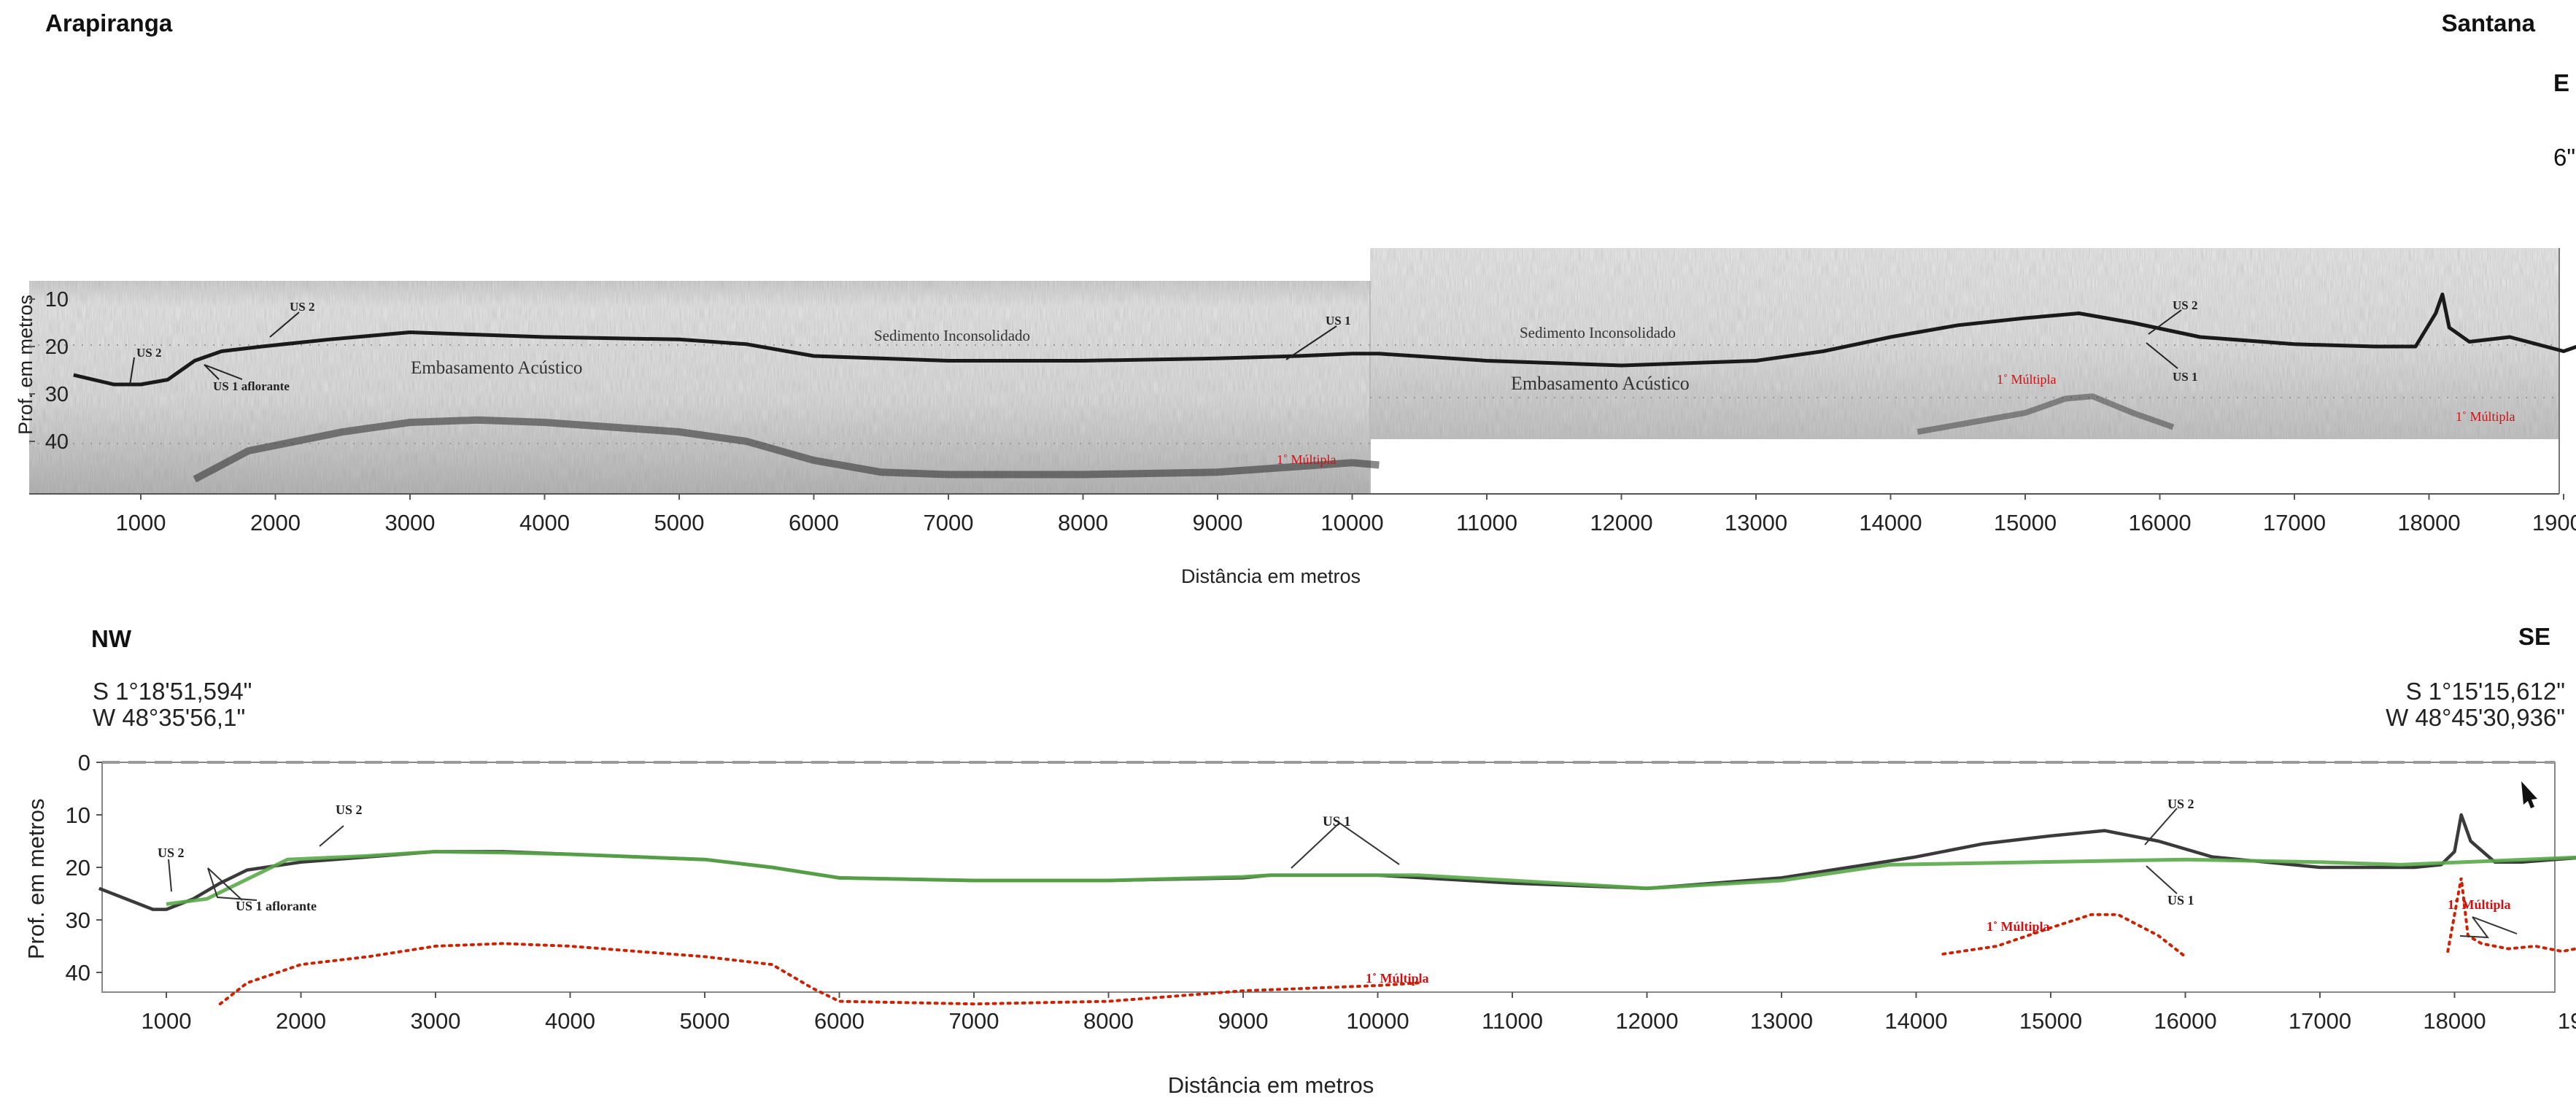 The height and width of the screenshot is (1103, 2576). What do you see at coordinates (705, 1021) in the screenshot?
I see `bottom-x-tick-label: 5000` at bounding box center [705, 1021].